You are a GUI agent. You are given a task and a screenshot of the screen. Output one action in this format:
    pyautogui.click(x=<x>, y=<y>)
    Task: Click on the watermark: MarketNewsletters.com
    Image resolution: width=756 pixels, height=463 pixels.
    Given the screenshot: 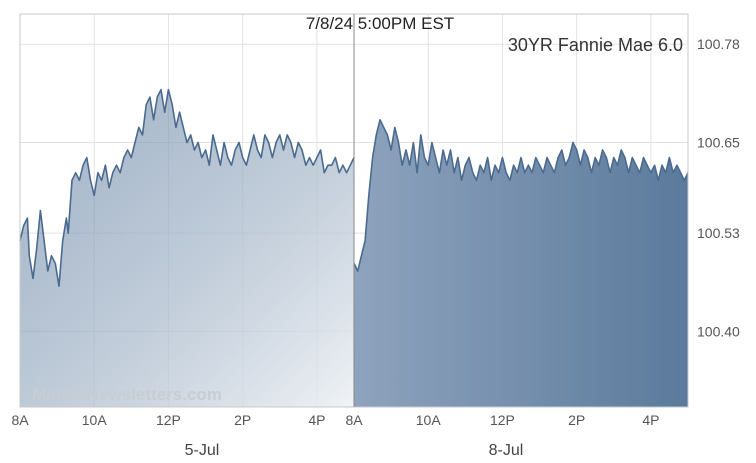 What is the action you would take?
    pyautogui.click(x=127, y=394)
    